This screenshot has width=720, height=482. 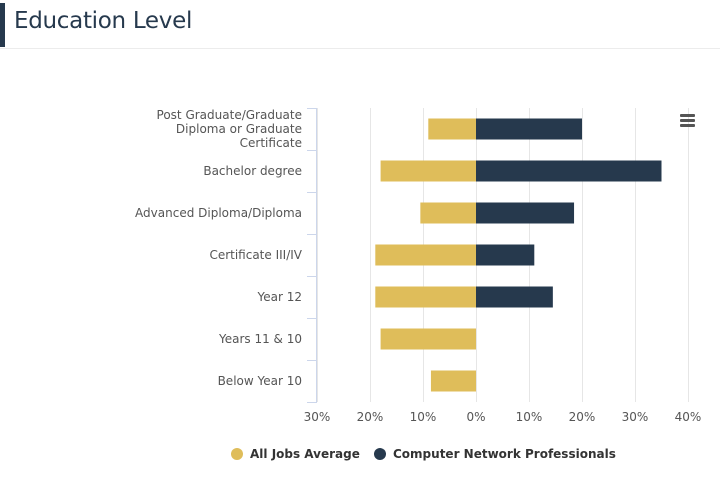 What do you see at coordinates (103, 21) in the screenshot?
I see `page-title: Education Level` at bounding box center [103, 21].